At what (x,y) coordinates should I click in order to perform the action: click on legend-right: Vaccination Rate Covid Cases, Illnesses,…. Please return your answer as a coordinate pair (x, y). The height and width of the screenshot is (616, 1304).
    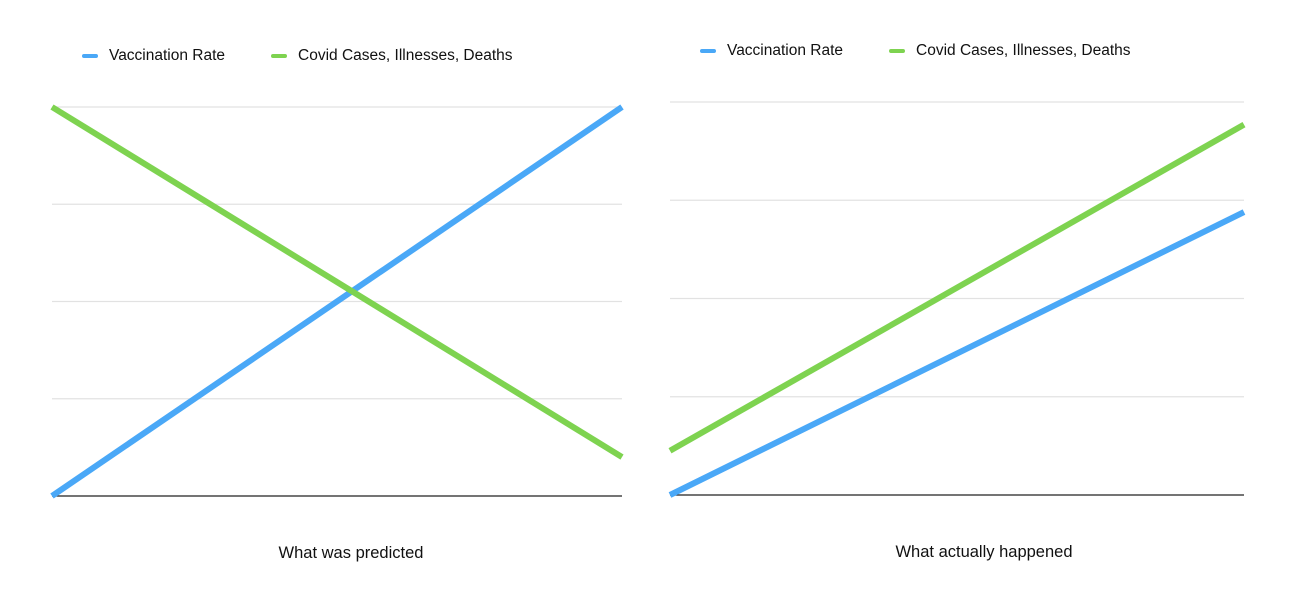
    Looking at the image, I should click on (938, 51).